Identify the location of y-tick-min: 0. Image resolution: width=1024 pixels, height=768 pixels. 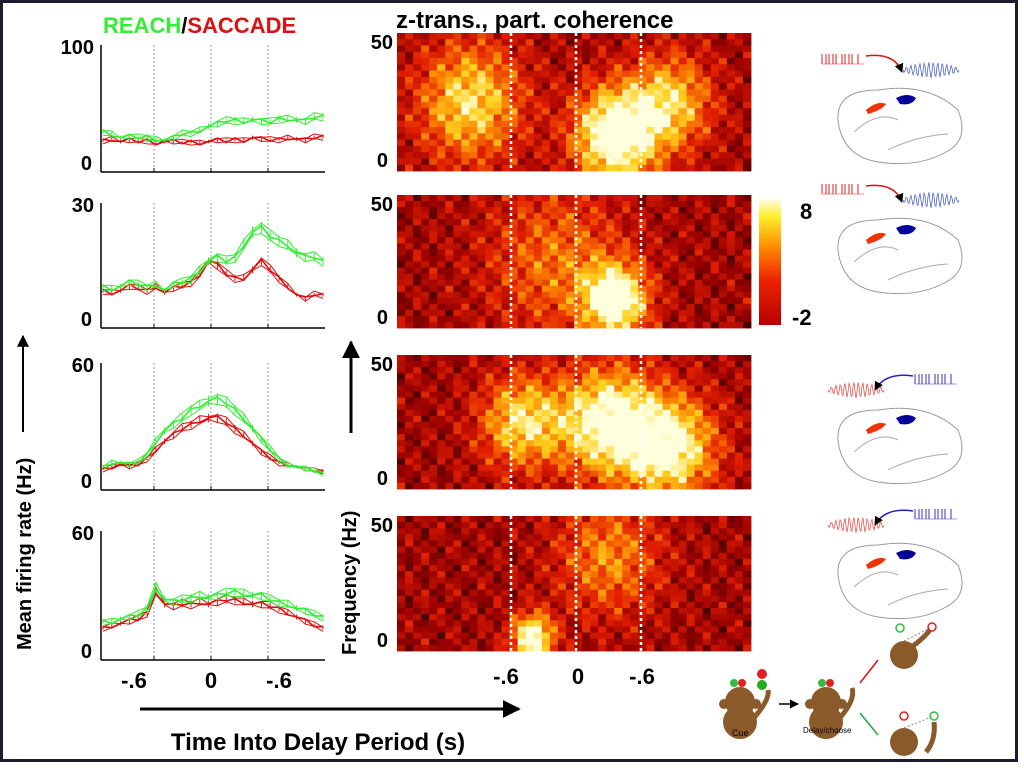
(86, 164).